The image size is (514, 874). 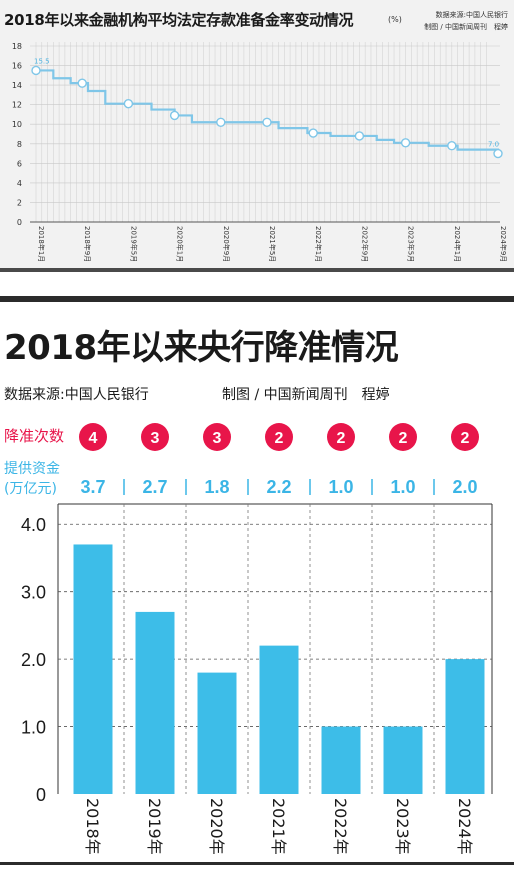 What do you see at coordinates (76, 395) in the screenshot?
I see `rrr-cuts-source: 数据来源:中国人民银行` at bounding box center [76, 395].